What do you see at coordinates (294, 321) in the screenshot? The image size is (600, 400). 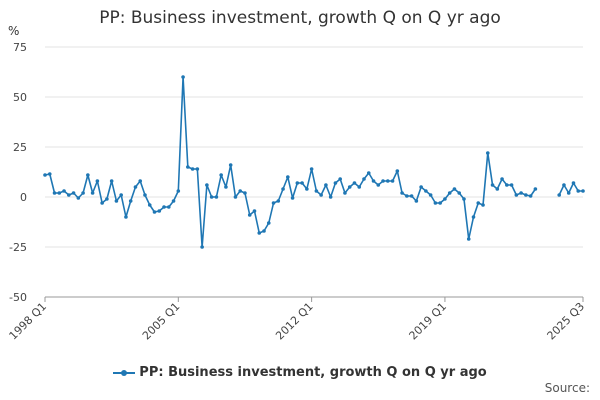 I see `x-tick-label: 2012 Q1` at bounding box center [294, 321].